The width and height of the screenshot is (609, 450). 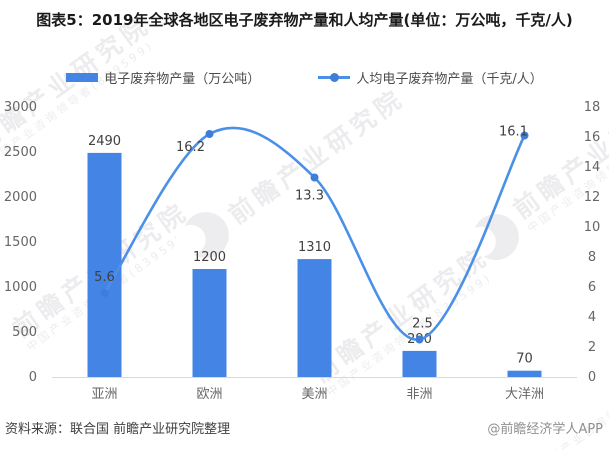 What do you see at coordinates (592, 257) in the screenshot?
I see `right-axis-tick: 8` at bounding box center [592, 257].